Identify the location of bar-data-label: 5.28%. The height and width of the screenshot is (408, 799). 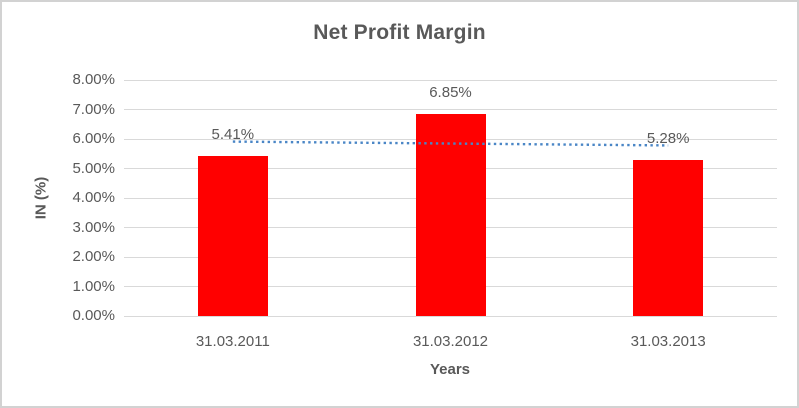
(668, 139).